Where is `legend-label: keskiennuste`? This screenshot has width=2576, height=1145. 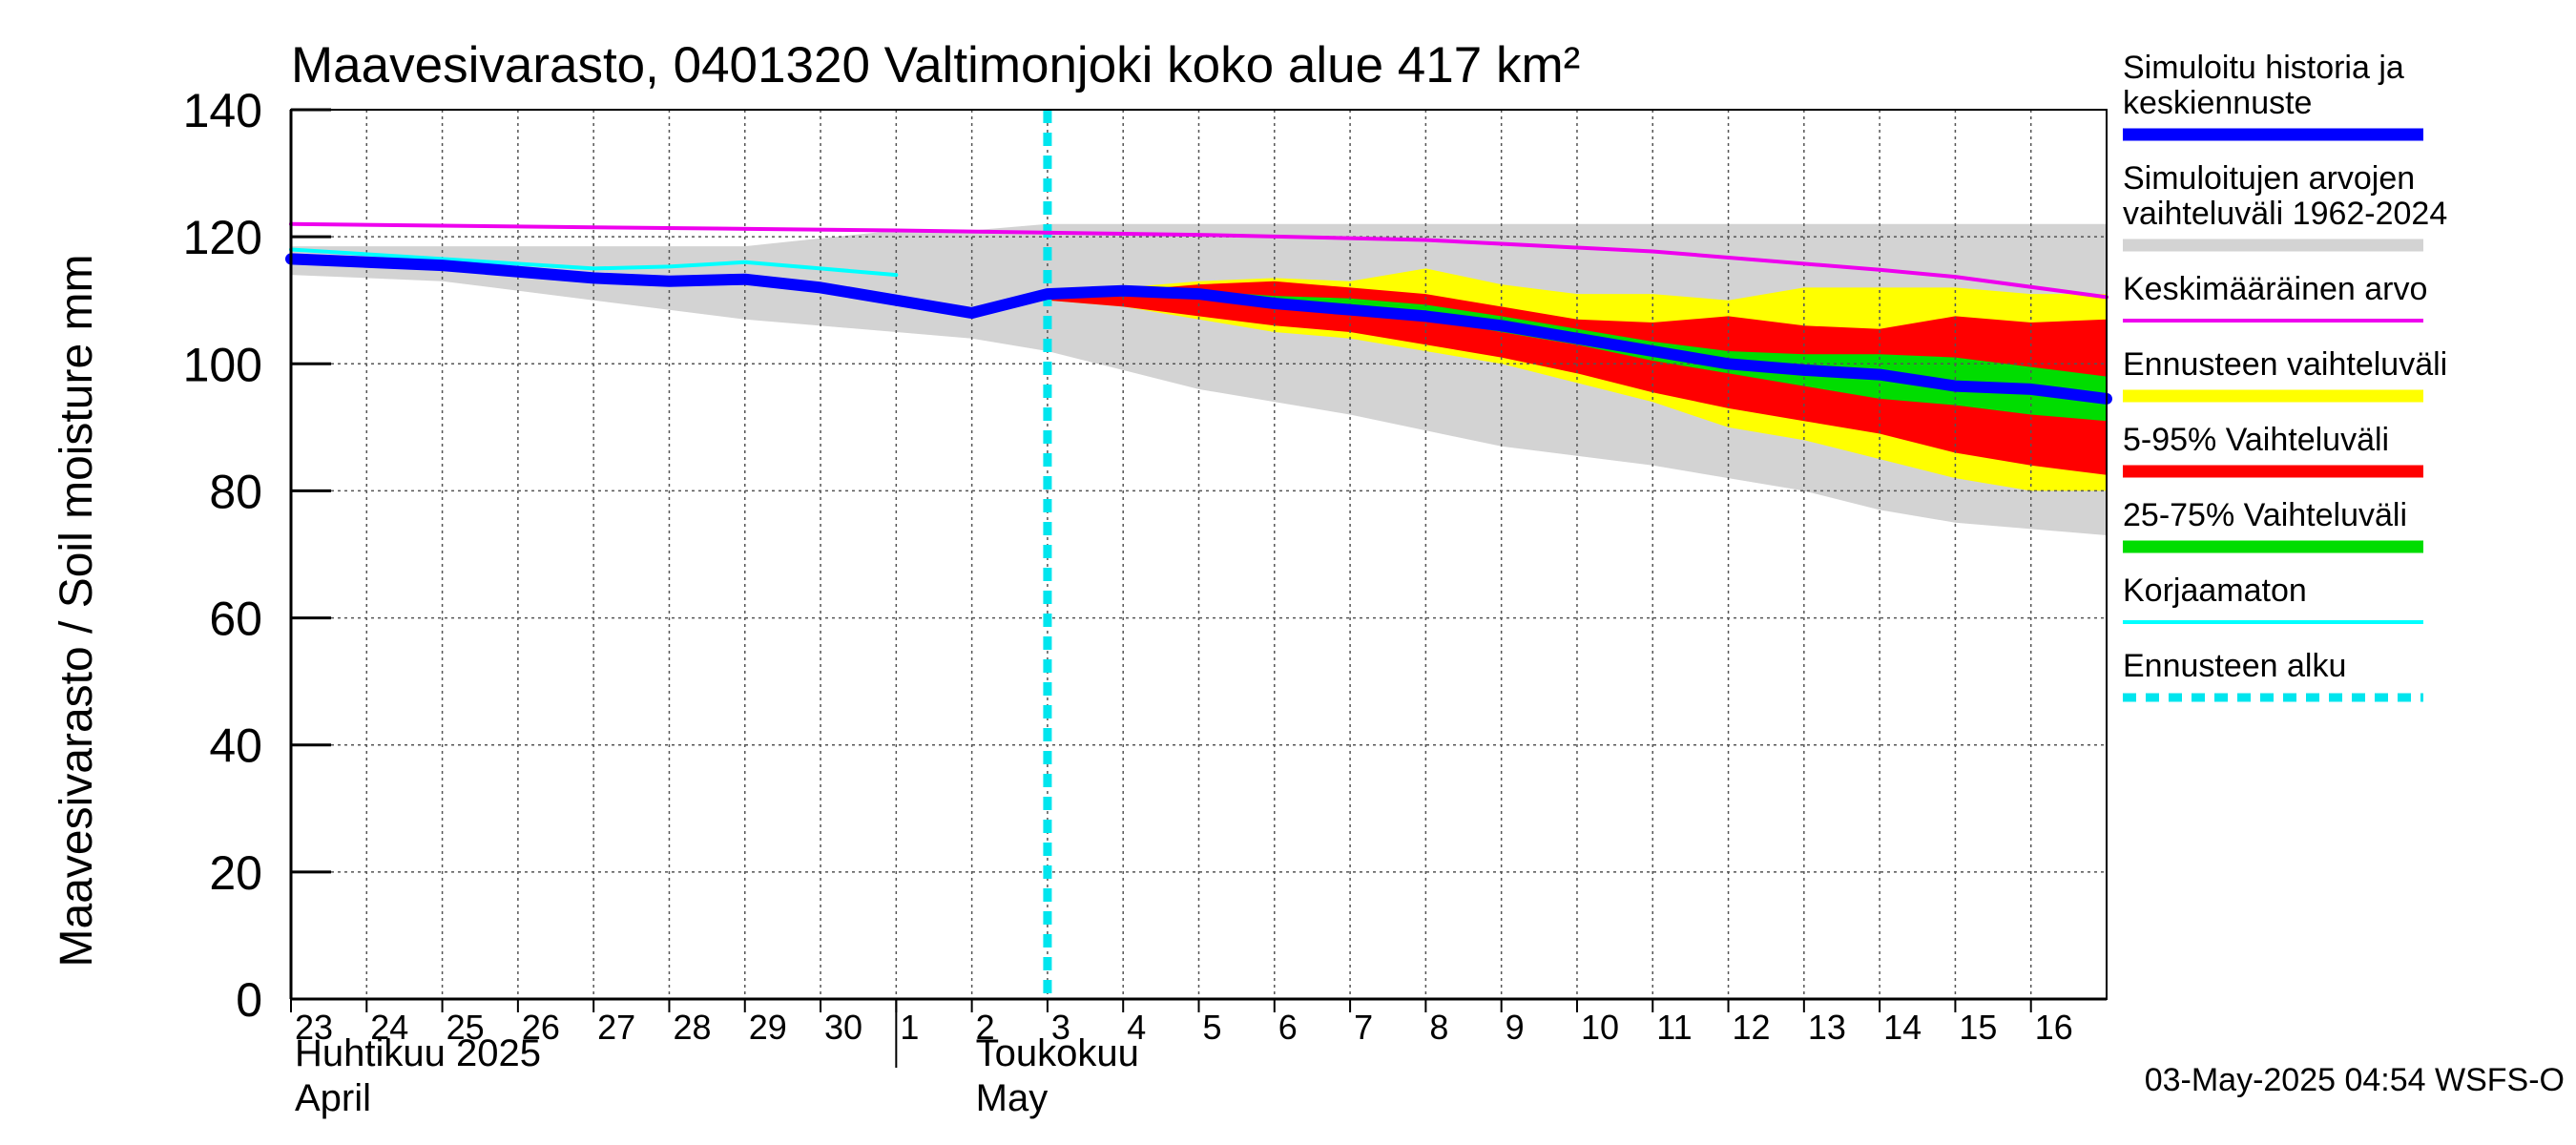
legend-label: keskiennuste is located at coordinates (2217, 103).